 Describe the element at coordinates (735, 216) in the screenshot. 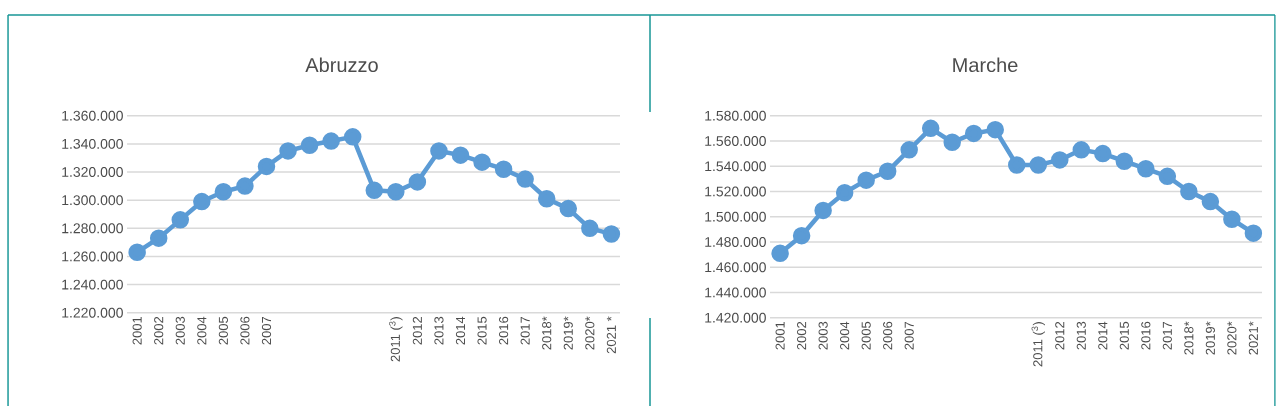

I see `y-tick-label: 1.500.000` at that location.